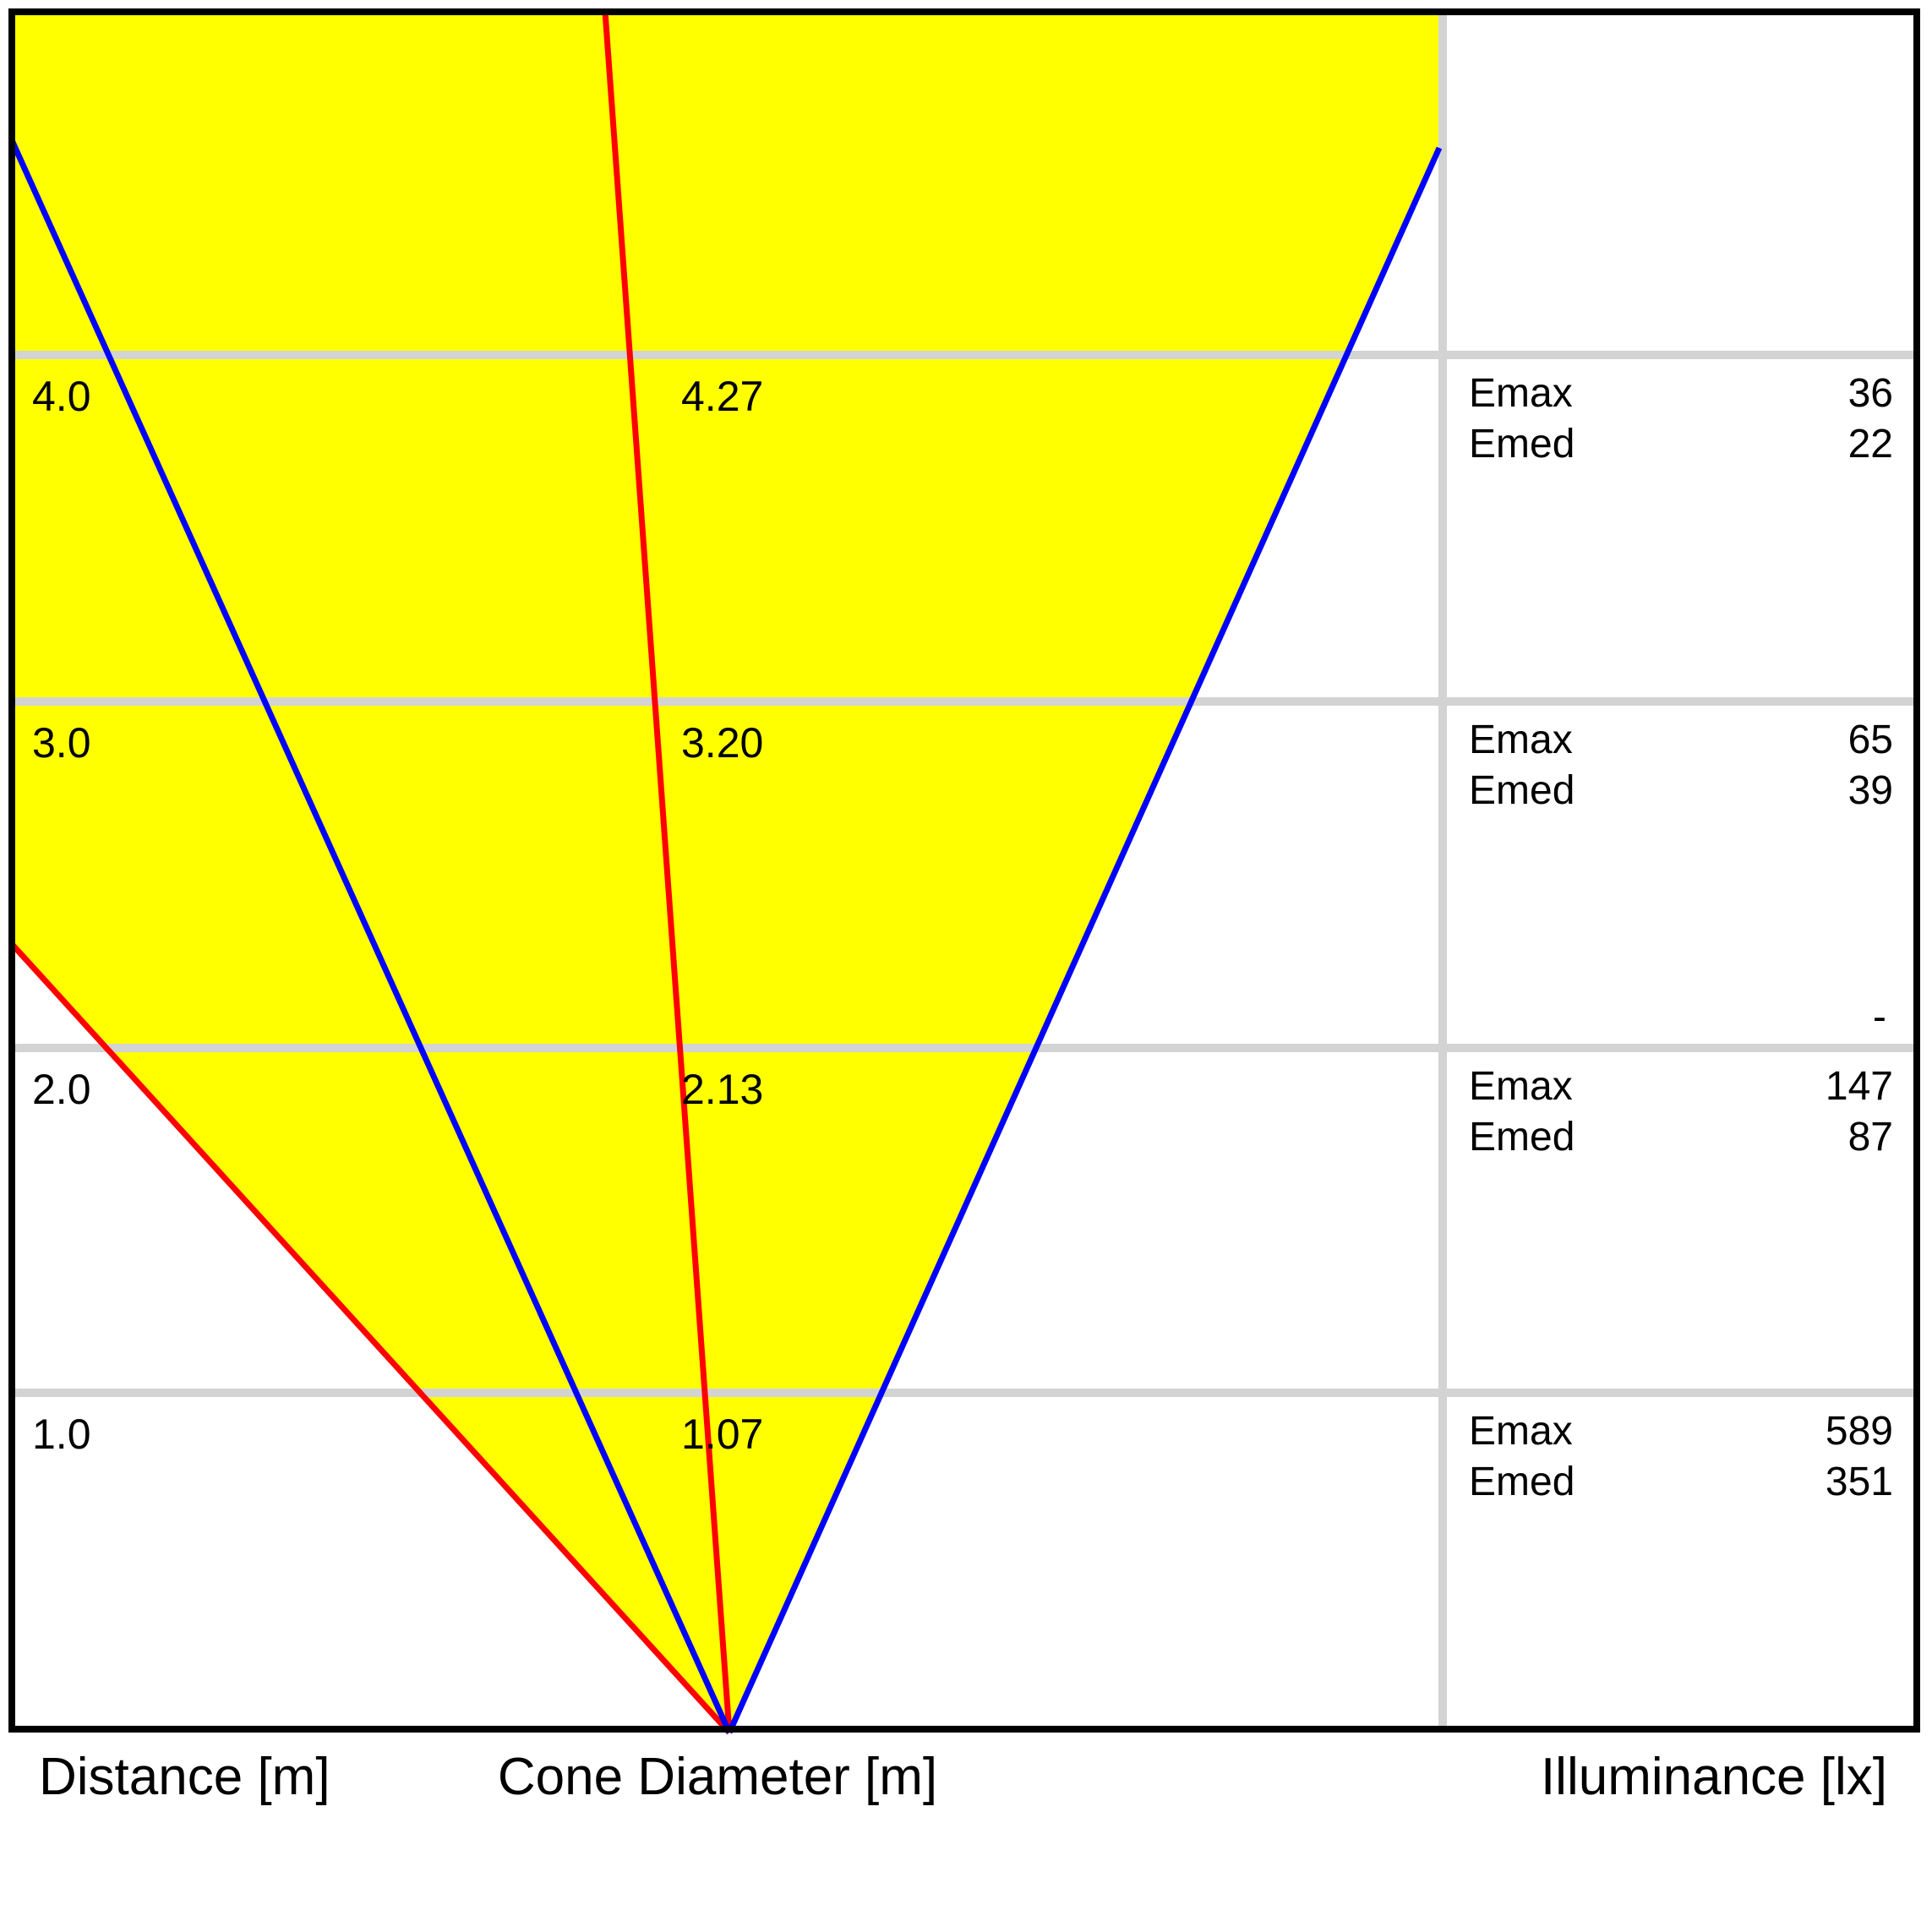 The width and height of the screenshot is (1932, 1932). What do you see at coordinates (1859, 1086) in the screenshot?
I see `emax-value: 147` at bounding box center [1859, 1086].